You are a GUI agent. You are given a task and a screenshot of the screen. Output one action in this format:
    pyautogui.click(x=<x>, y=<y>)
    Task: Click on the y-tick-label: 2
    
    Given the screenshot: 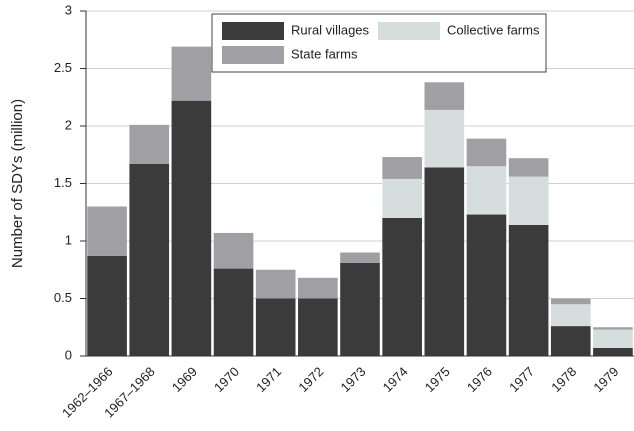 What is the action you would take?
    pyautogui.click(x=68, y=124)
    